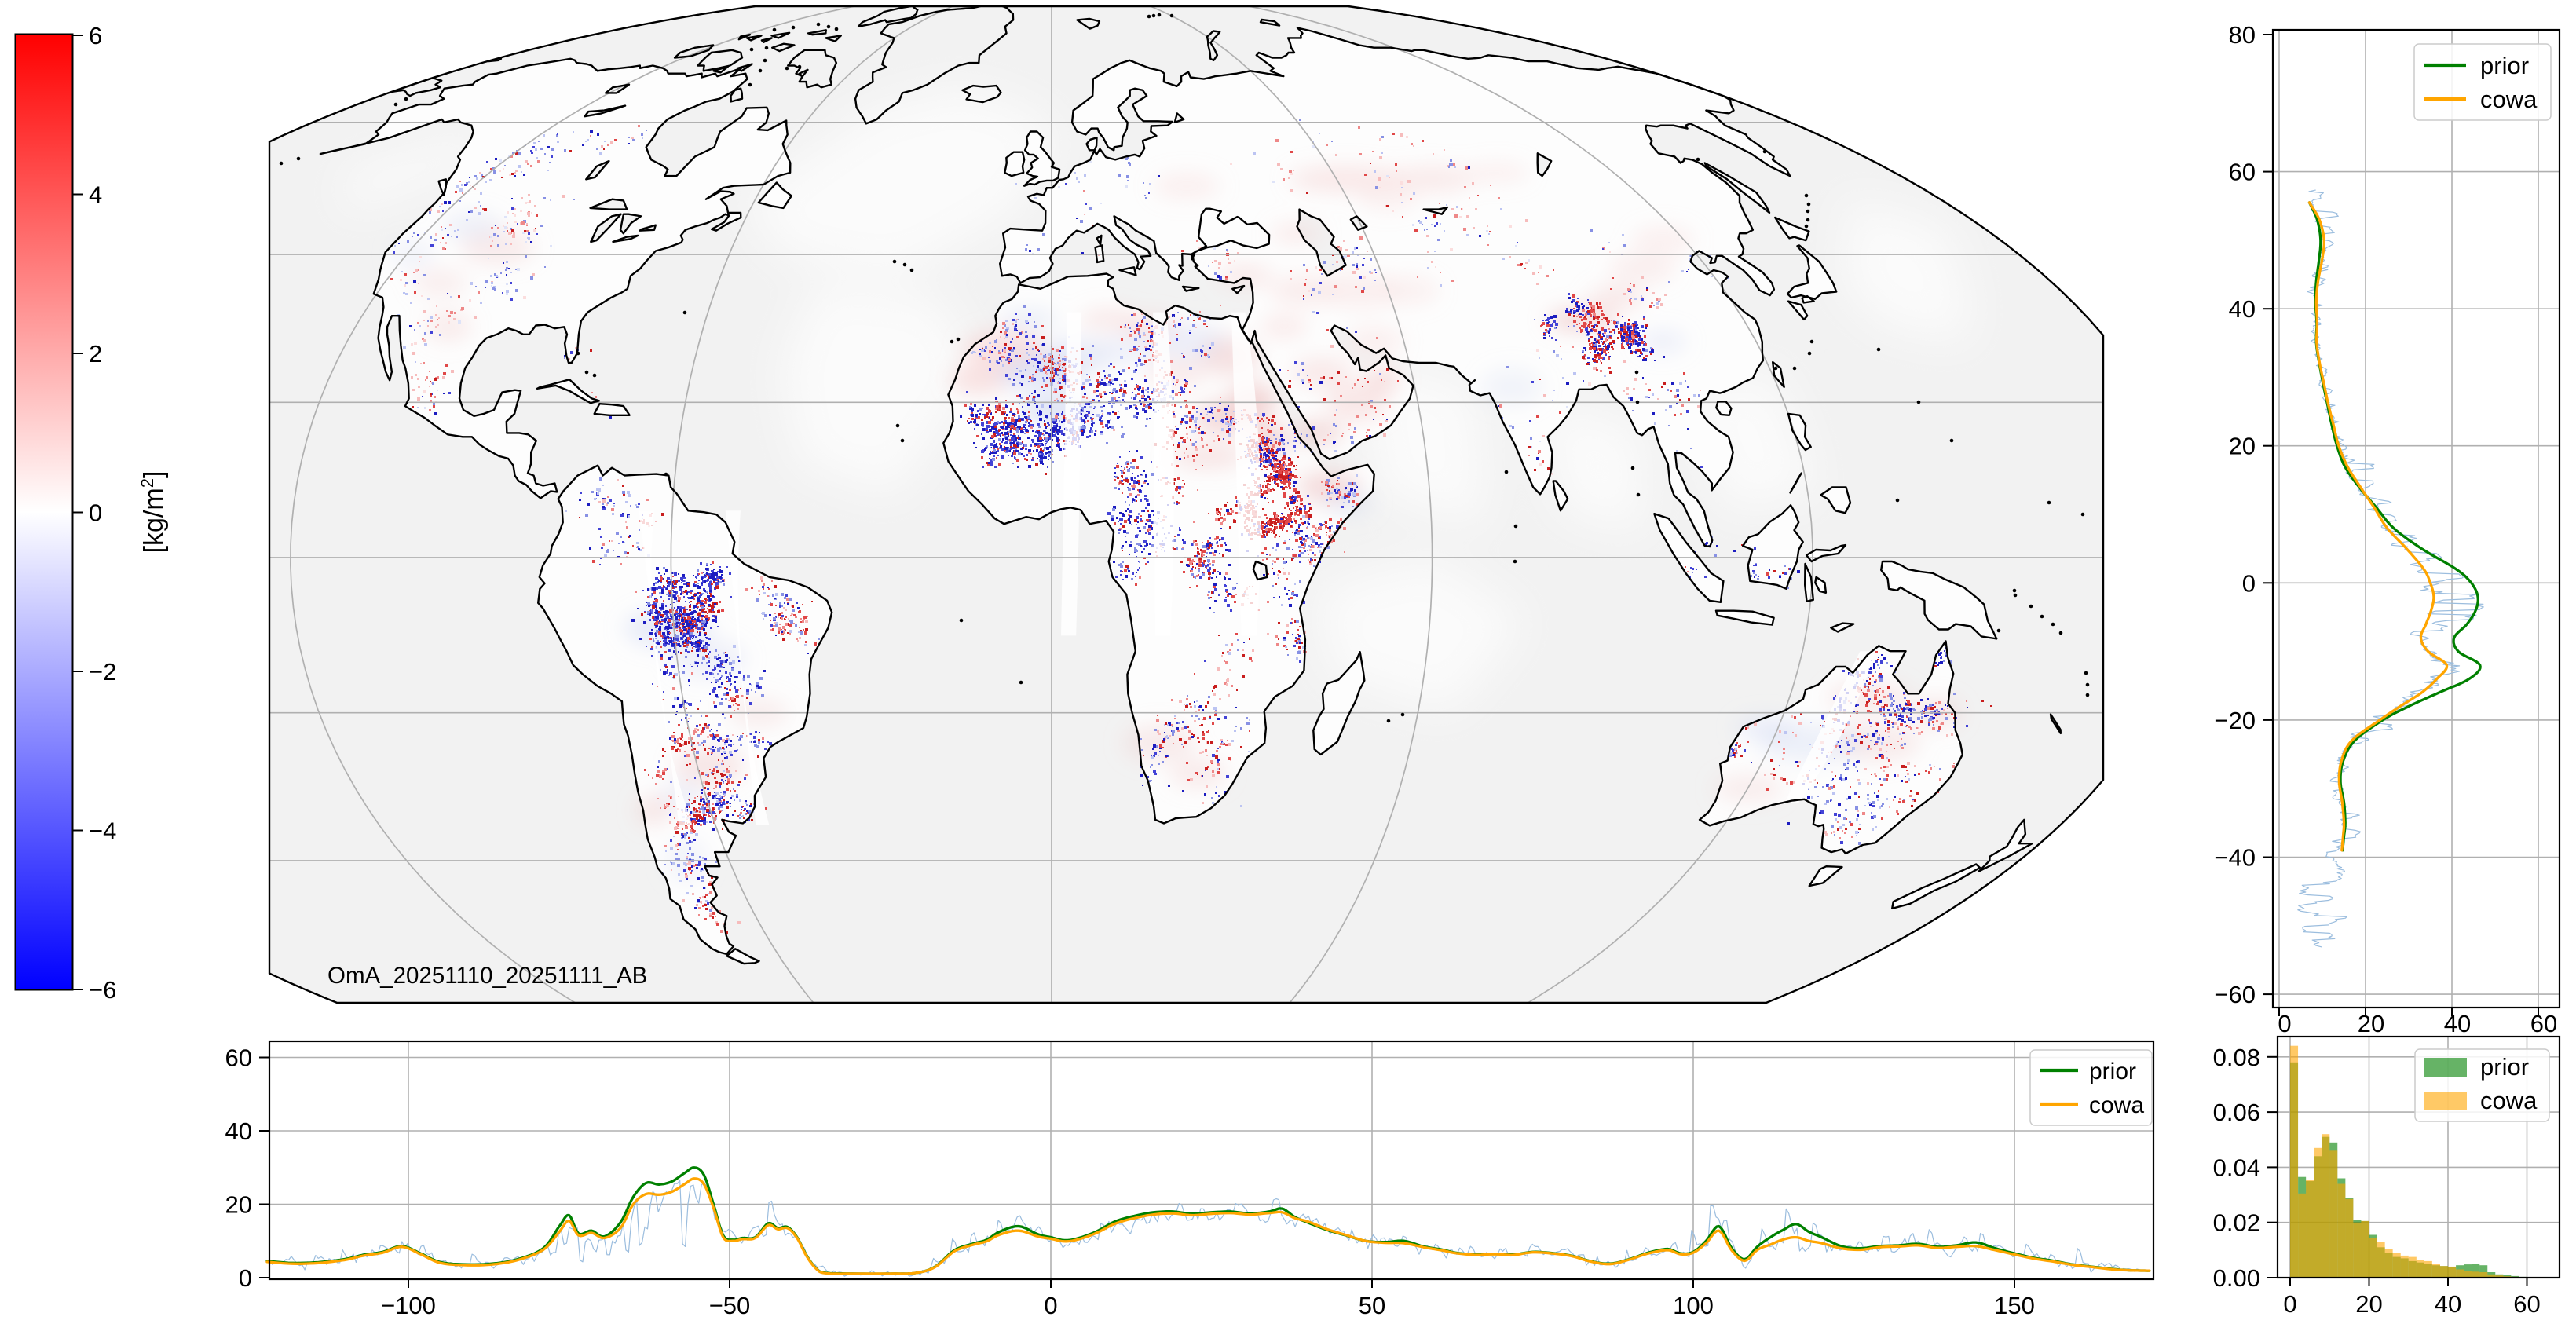  Describe the element at coordinates (487, 976) in the screenshot. I see `svg-text: OmA_20251110_20251111_AB` at that location.